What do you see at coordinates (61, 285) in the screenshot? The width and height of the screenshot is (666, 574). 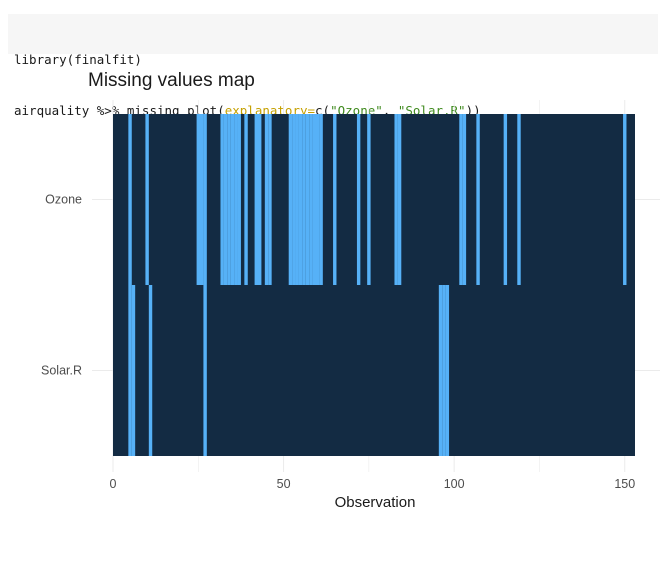 I see `y-axis-labels: Ozone Solar.R` at bounding box center [61, 285].